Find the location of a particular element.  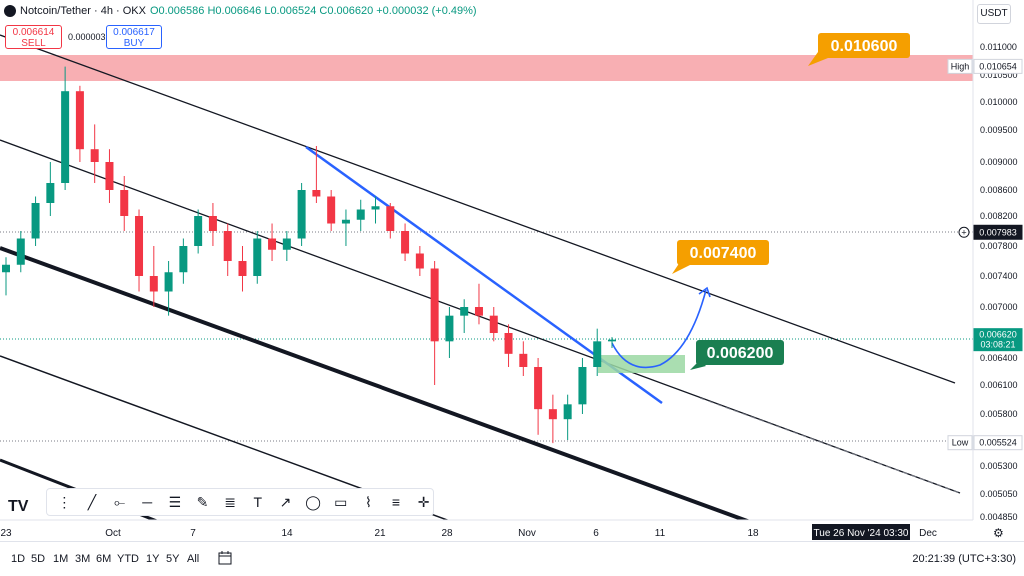

price-label-value: 0.006620 is located at coordinates (998, 335).